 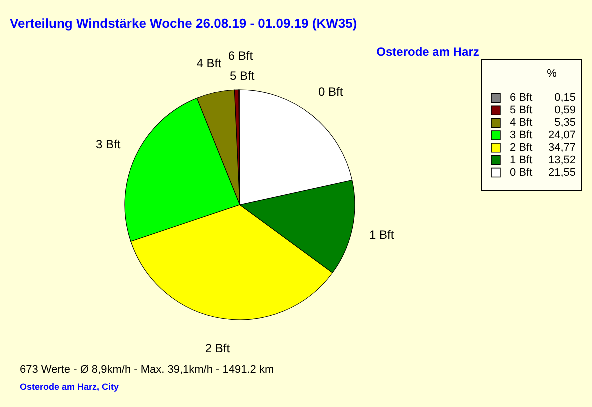 I want to click on slice-label: 5 Bft, so click(x=243, y=76).